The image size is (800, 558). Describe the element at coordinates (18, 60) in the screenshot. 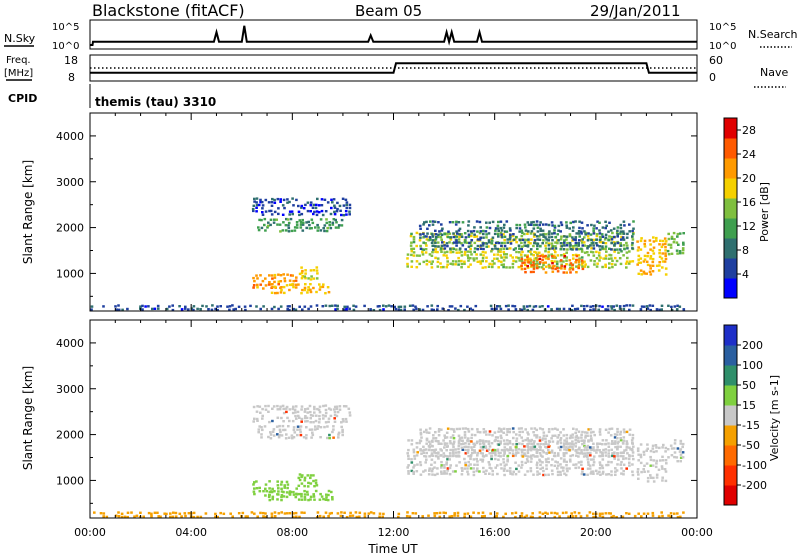

I see `freq-label: Freq.` at that location.